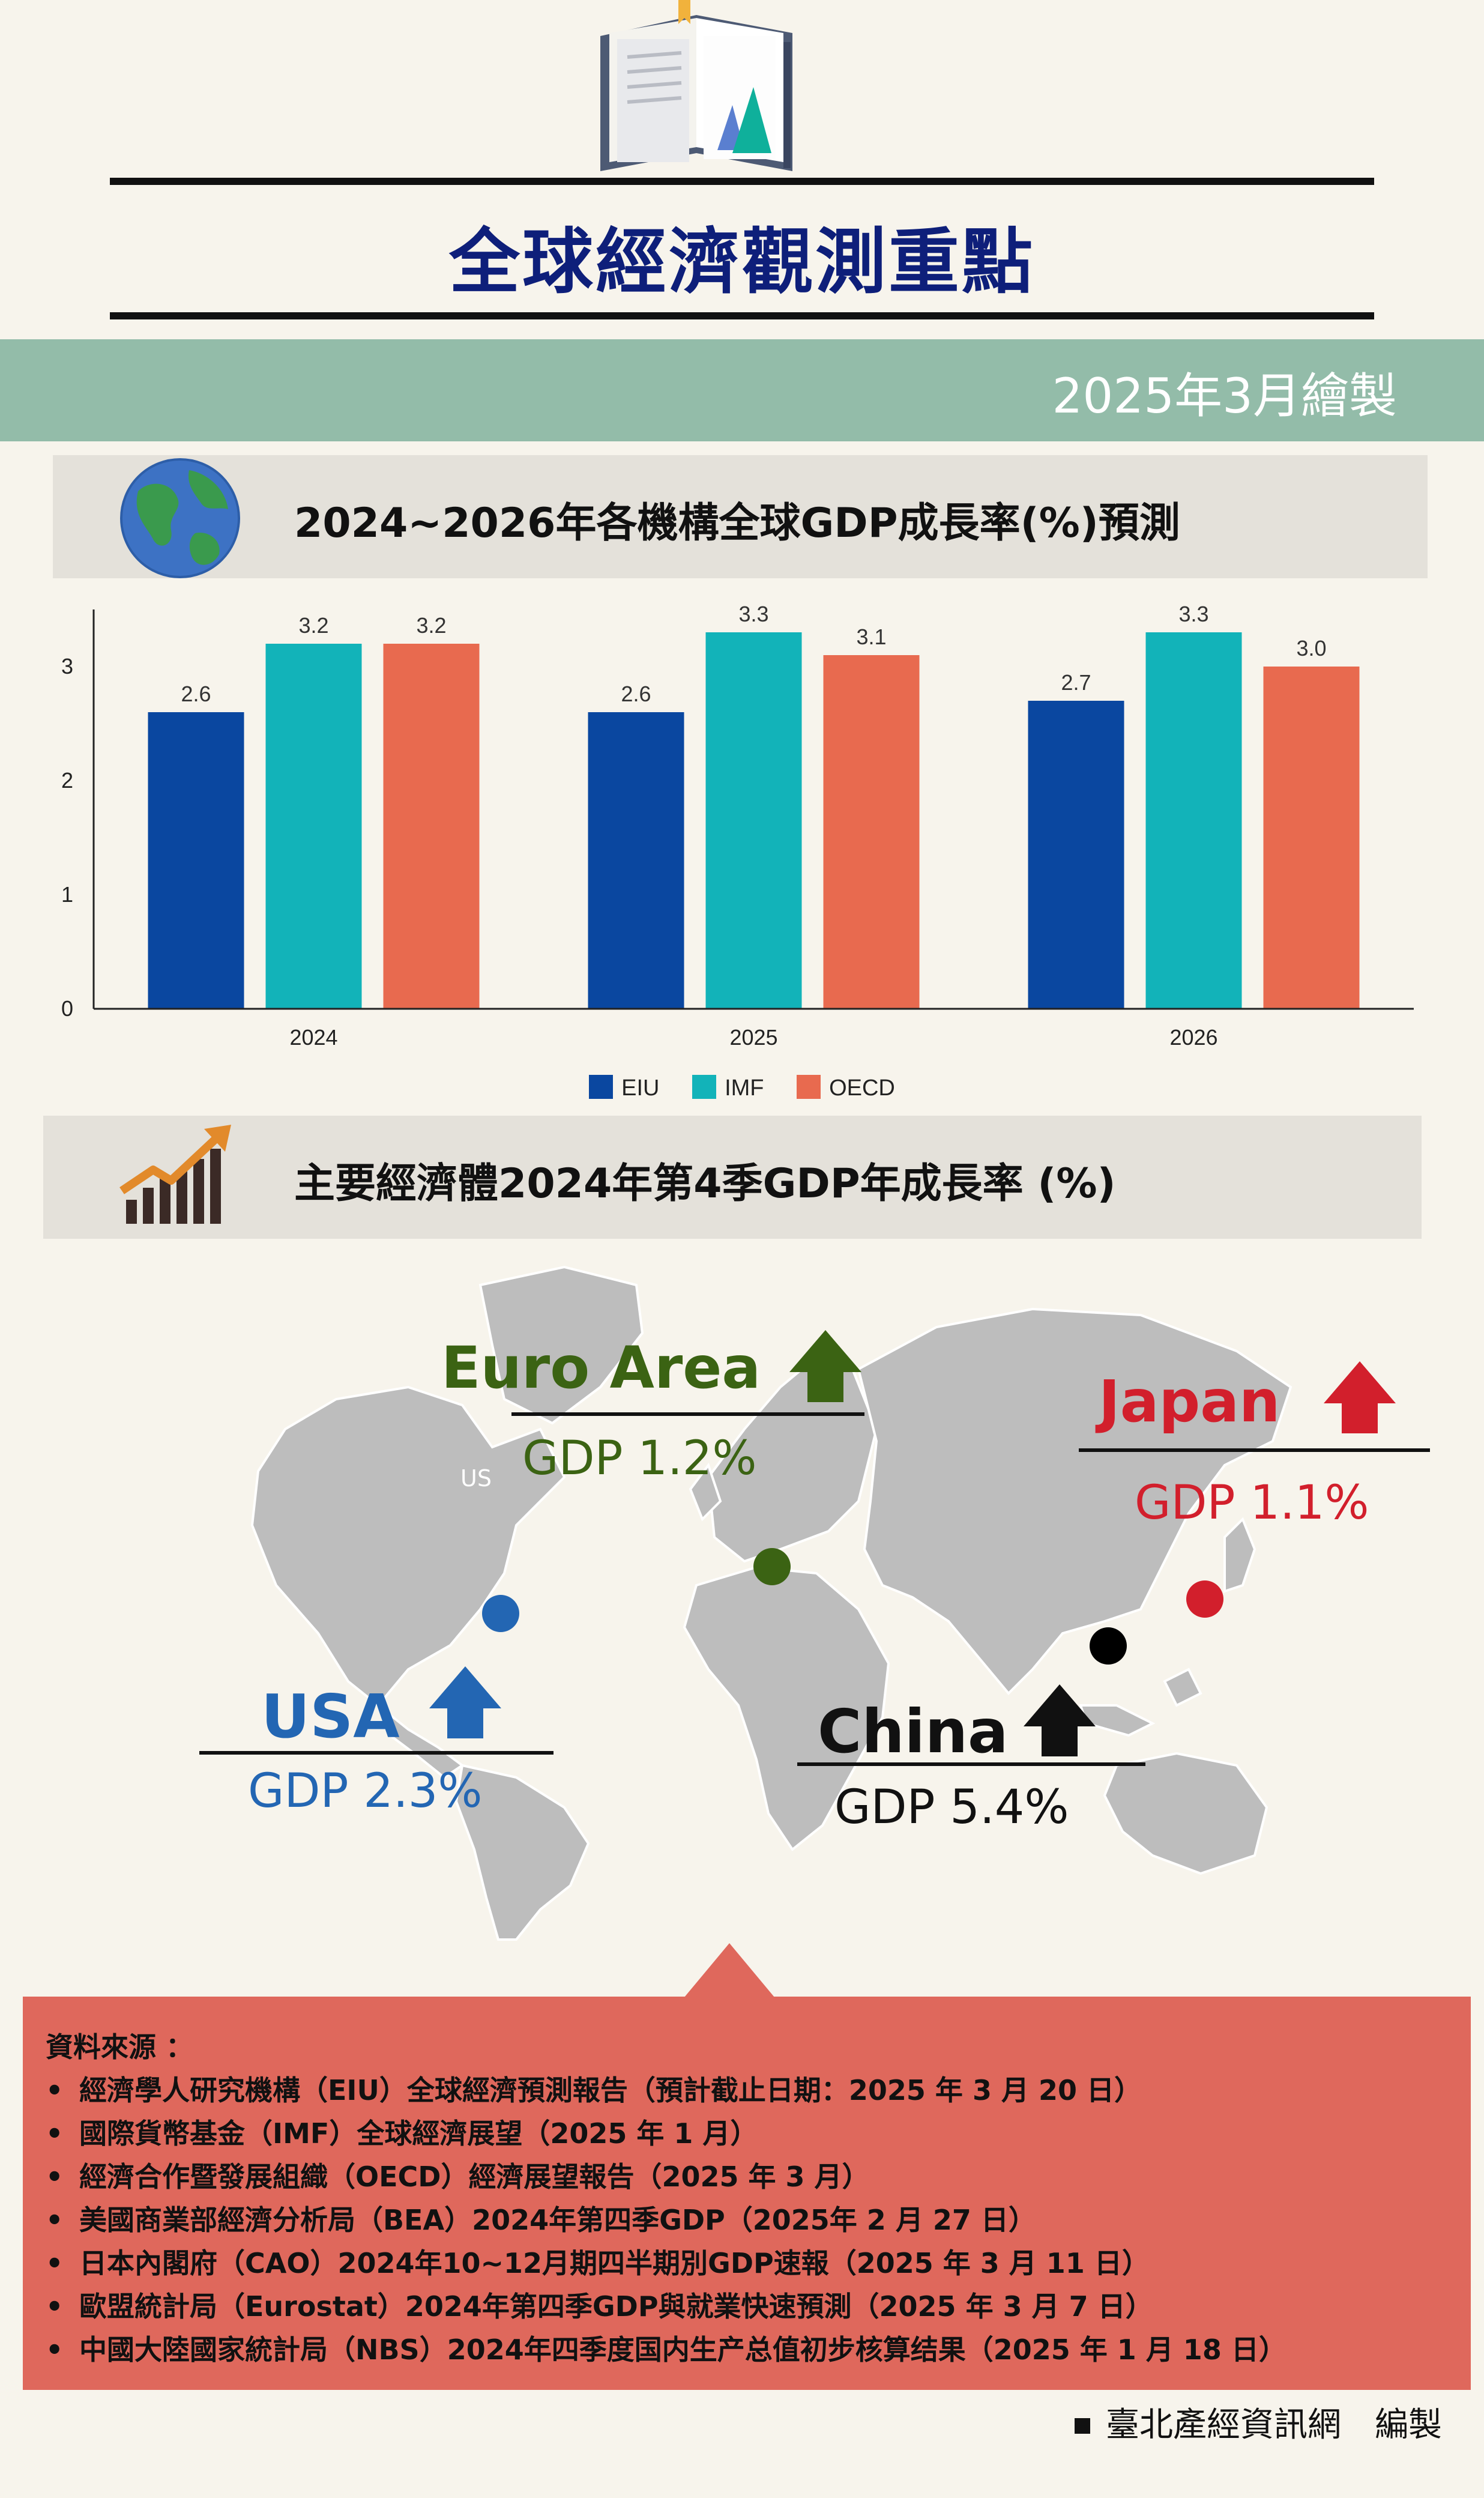 The height and width of the screenshot is (2498, 1484). I want to click on x-tick-label-2024: 2024, so click(313, 1037).